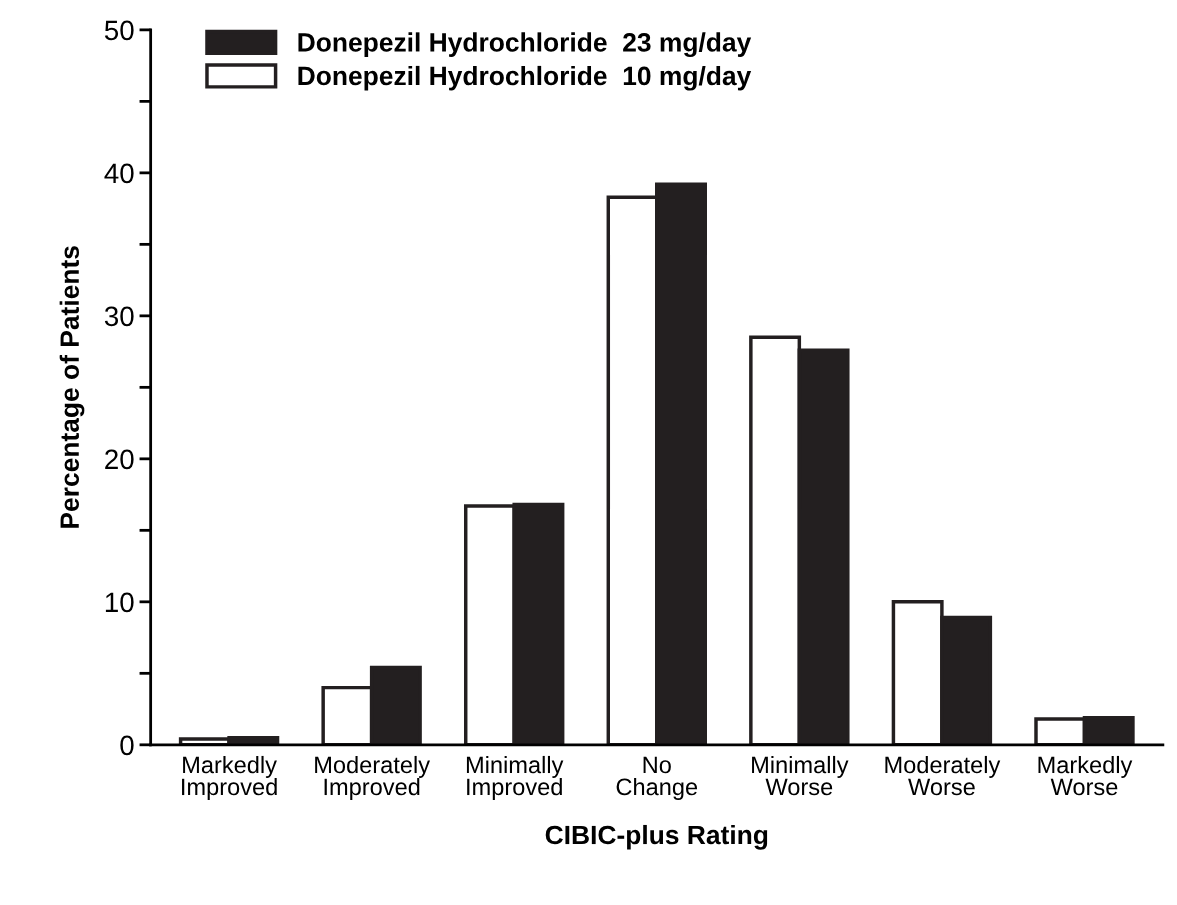  What do you see at coordinates (800, 775) in the screenshot?
I see `x-tick-label: Minimally Worse` at bounding box center [800, 775].